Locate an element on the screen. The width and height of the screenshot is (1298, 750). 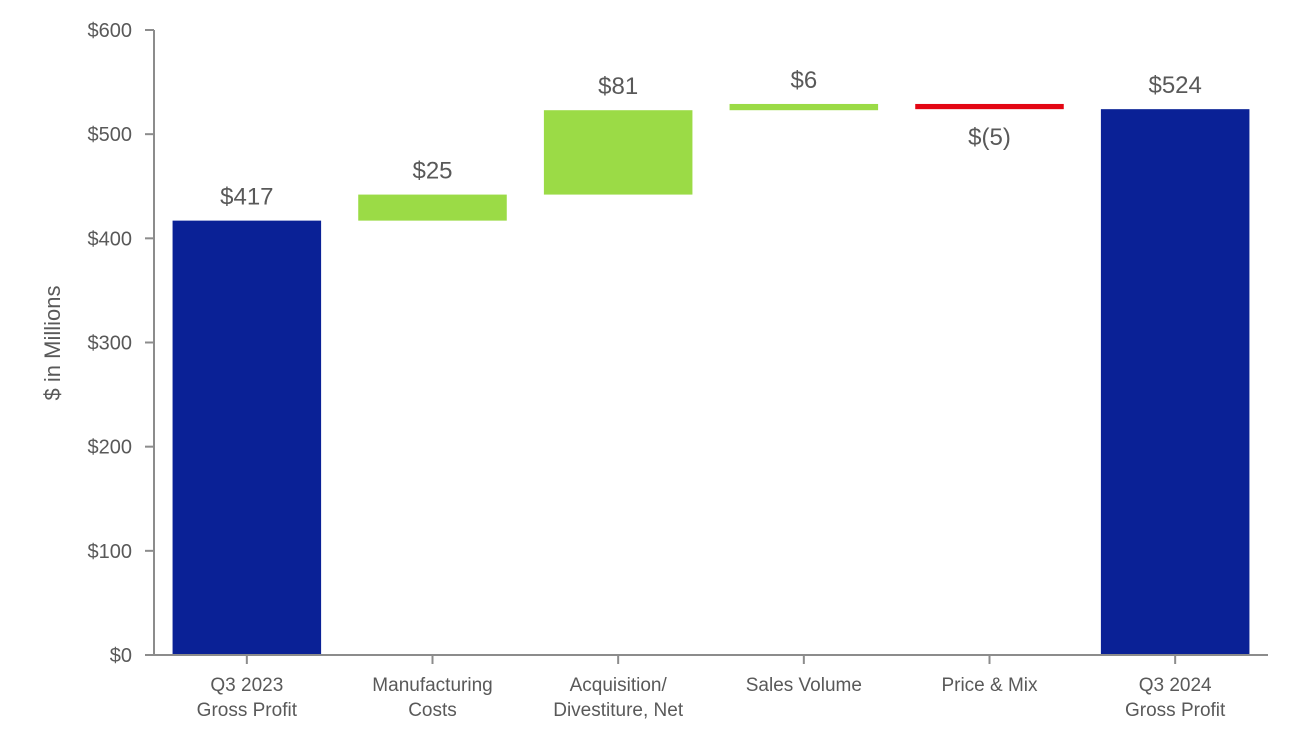
data-label: $417 is located at coordinates (246, 197).